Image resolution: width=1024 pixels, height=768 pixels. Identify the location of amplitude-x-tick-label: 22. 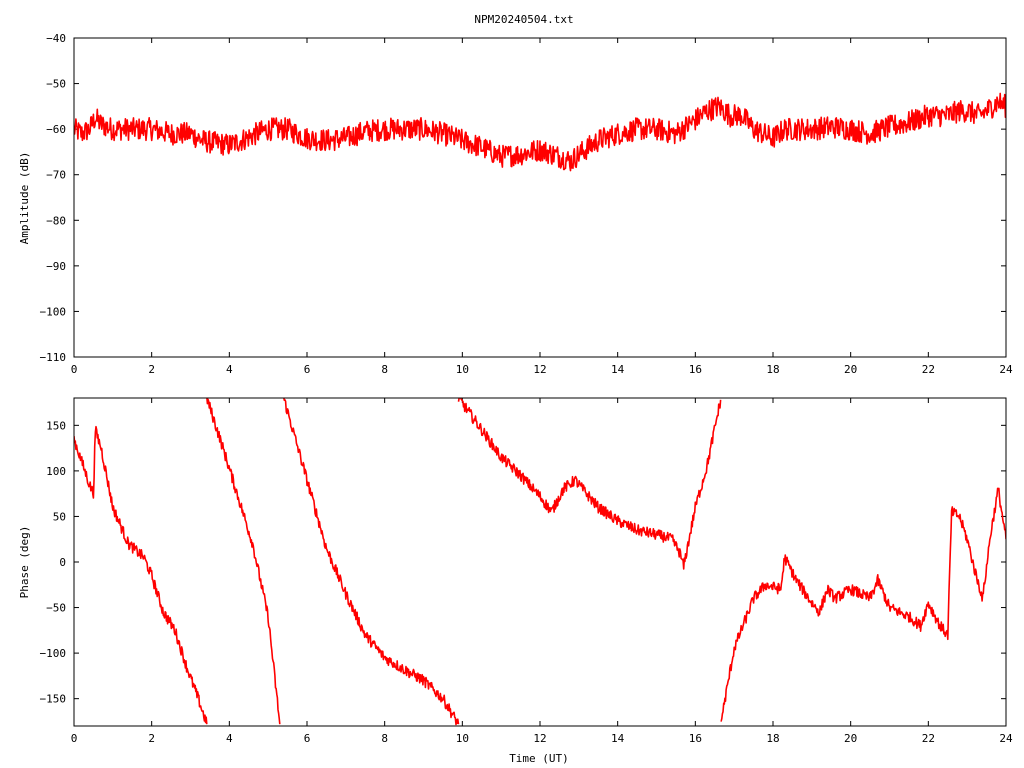
(928, 369).